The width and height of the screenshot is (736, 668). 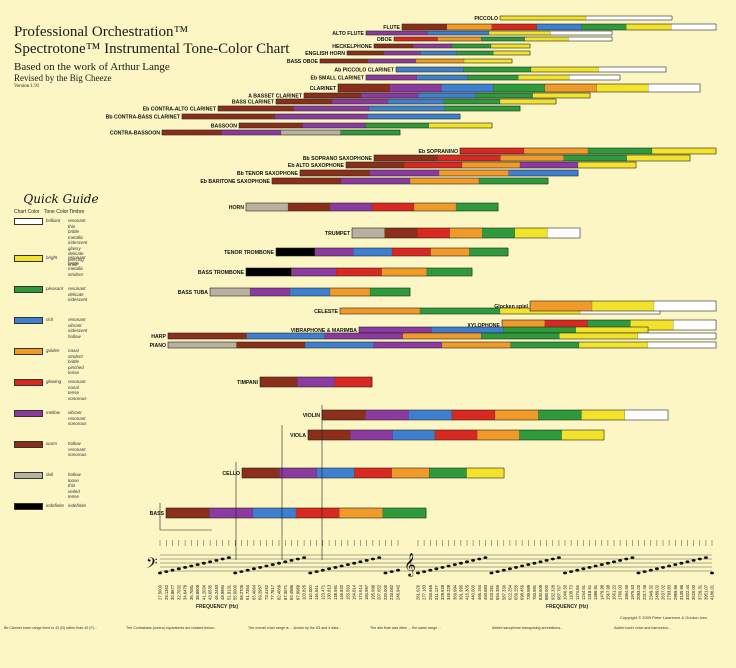 I want to click on instrument-label: Eb BARITONE SAXOPHONE, so click(x=235, y=182).